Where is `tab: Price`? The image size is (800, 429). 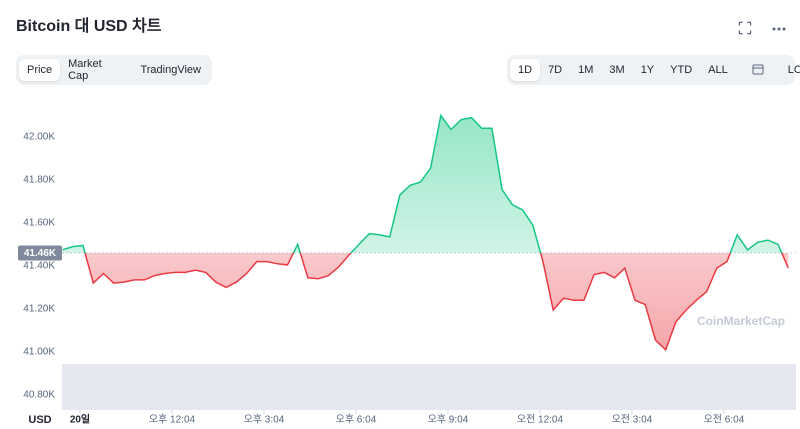
tab: Price is located at coordinates (40, 70).